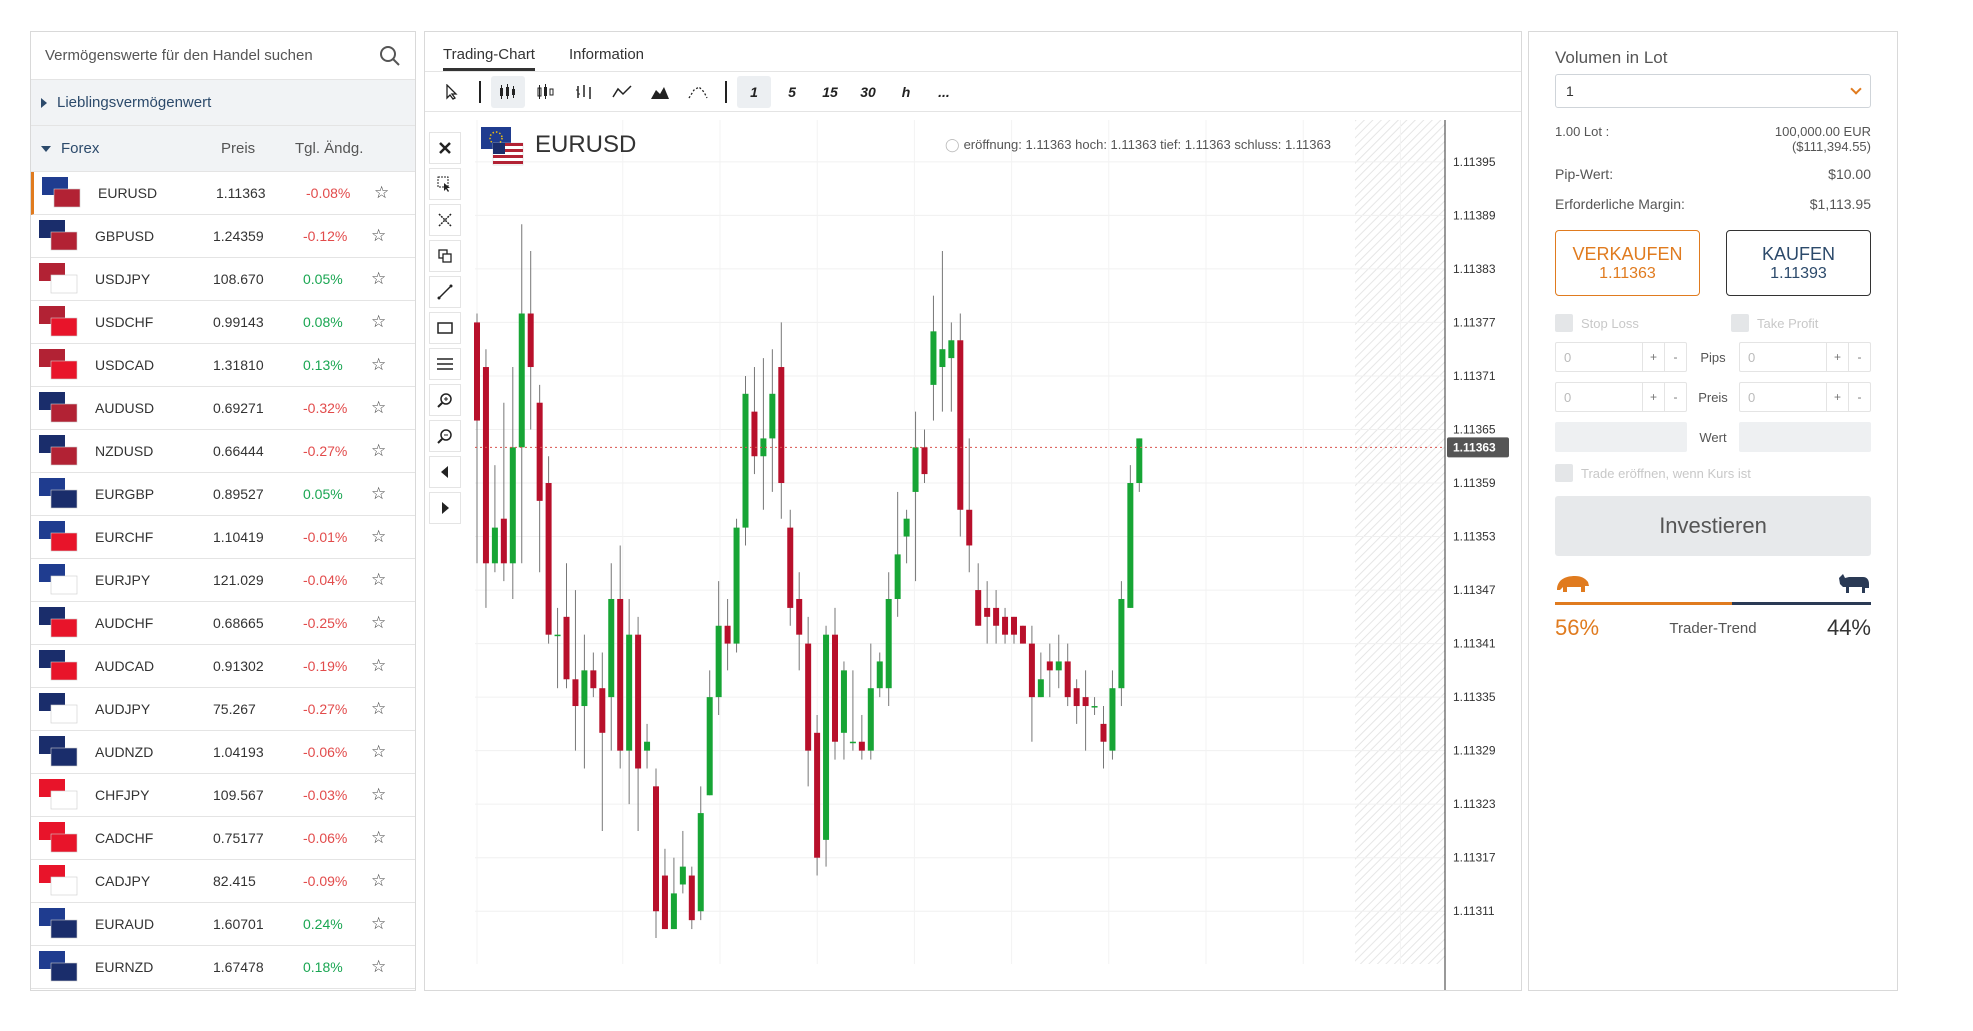 Image resolution: width=1973 pixels, height=1031 pixels. Describe the element at coordinates (906, 91) in the screenshot. I see `timeframe-h: h` at that location.